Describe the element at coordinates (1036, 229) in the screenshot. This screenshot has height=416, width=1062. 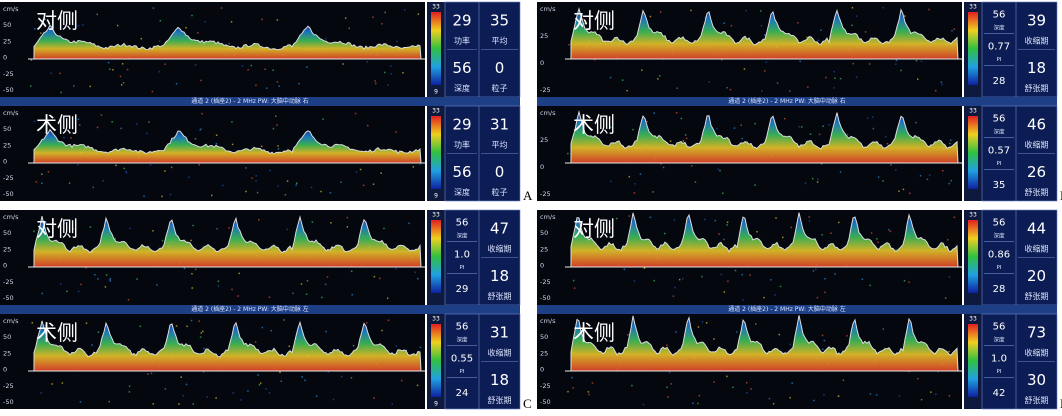
I see `readout-value: 44` at that location.